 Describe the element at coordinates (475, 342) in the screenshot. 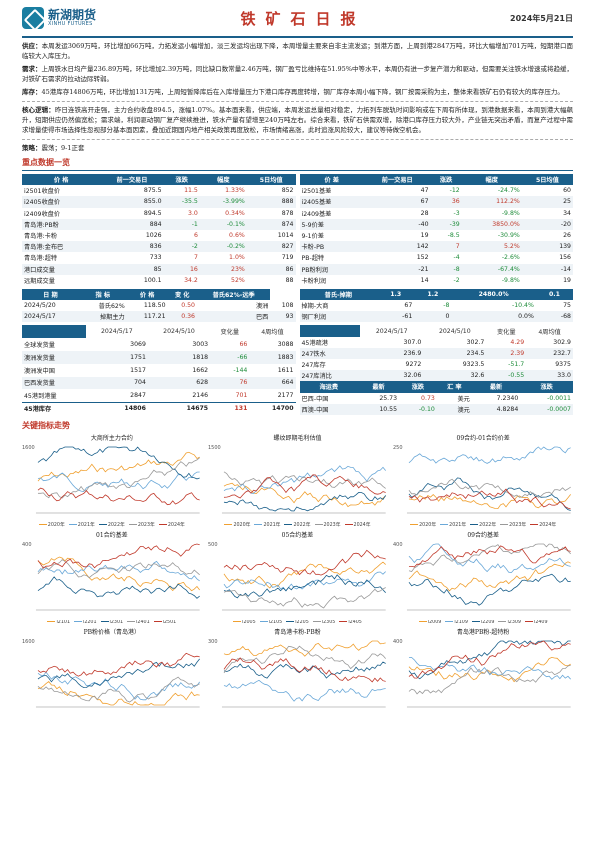

I see `table-cell: 302.7` at that location.